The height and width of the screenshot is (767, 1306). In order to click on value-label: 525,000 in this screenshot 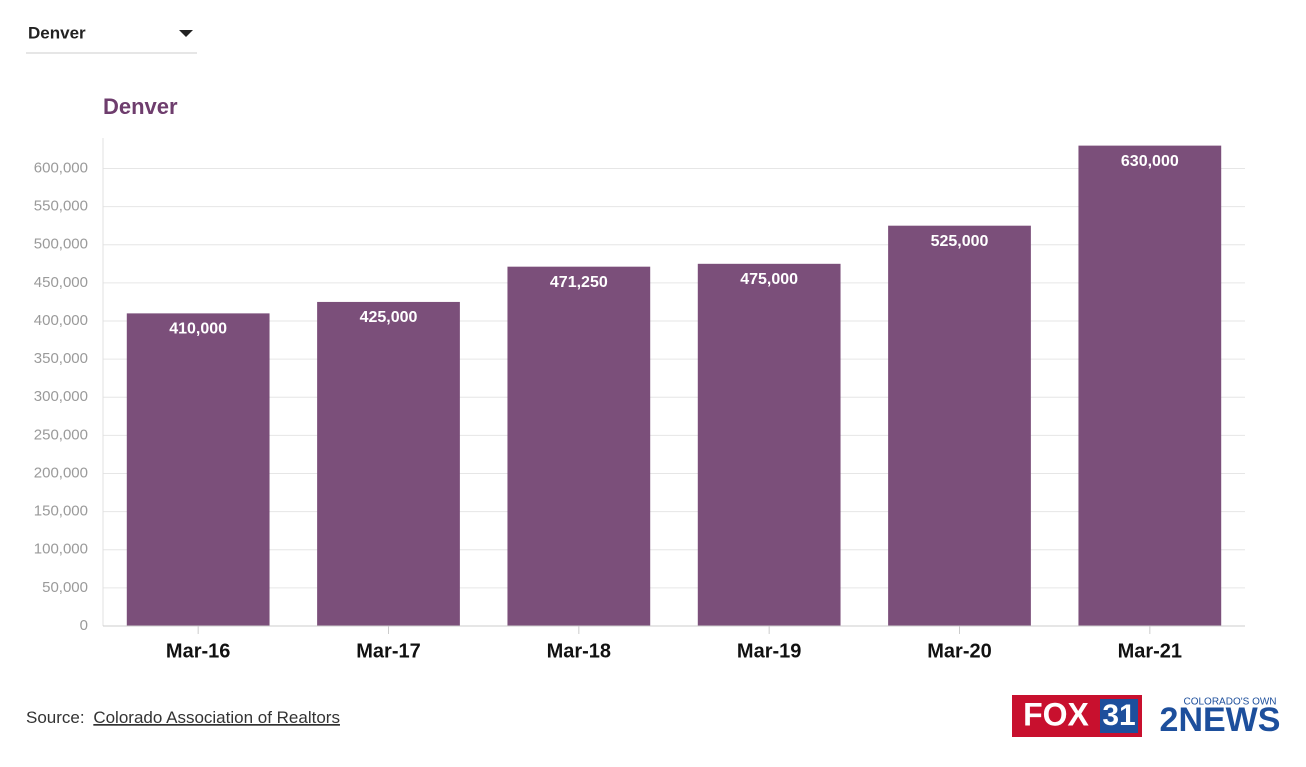, I will do `click(960, 241)`.